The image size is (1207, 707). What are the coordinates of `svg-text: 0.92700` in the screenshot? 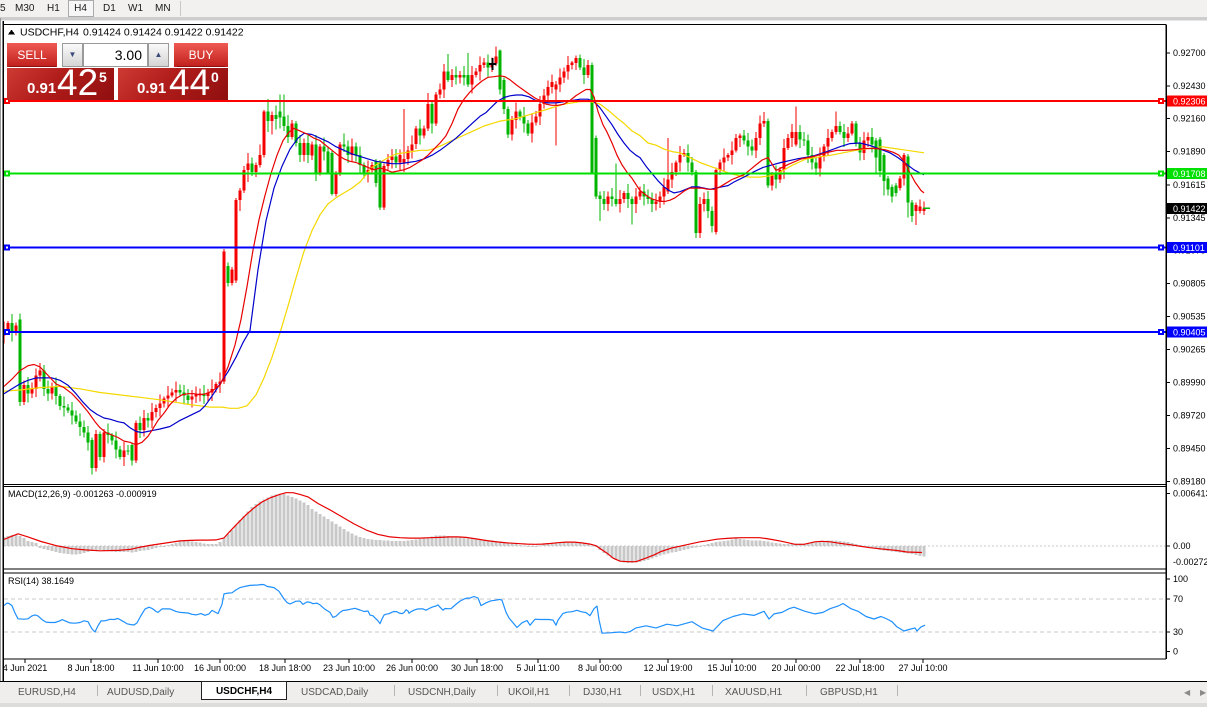 It's located at (1189, 53).